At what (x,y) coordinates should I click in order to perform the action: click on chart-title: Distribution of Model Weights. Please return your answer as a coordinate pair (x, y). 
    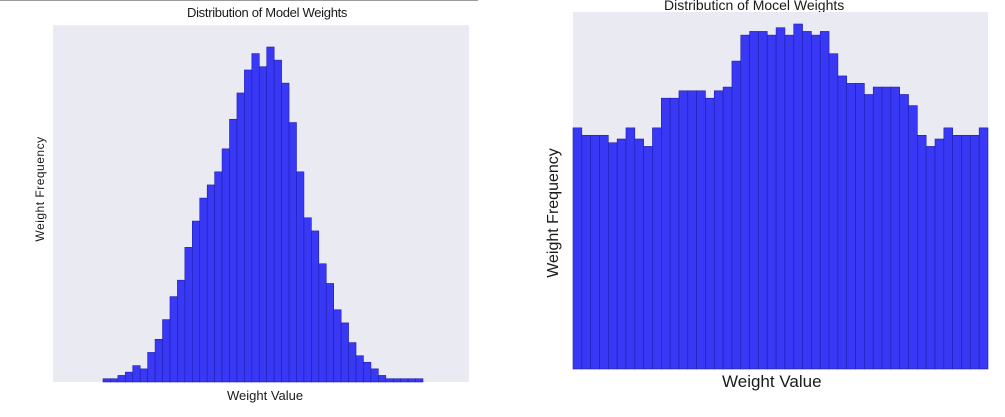
    Looking at the image, I should click on (267, 12).